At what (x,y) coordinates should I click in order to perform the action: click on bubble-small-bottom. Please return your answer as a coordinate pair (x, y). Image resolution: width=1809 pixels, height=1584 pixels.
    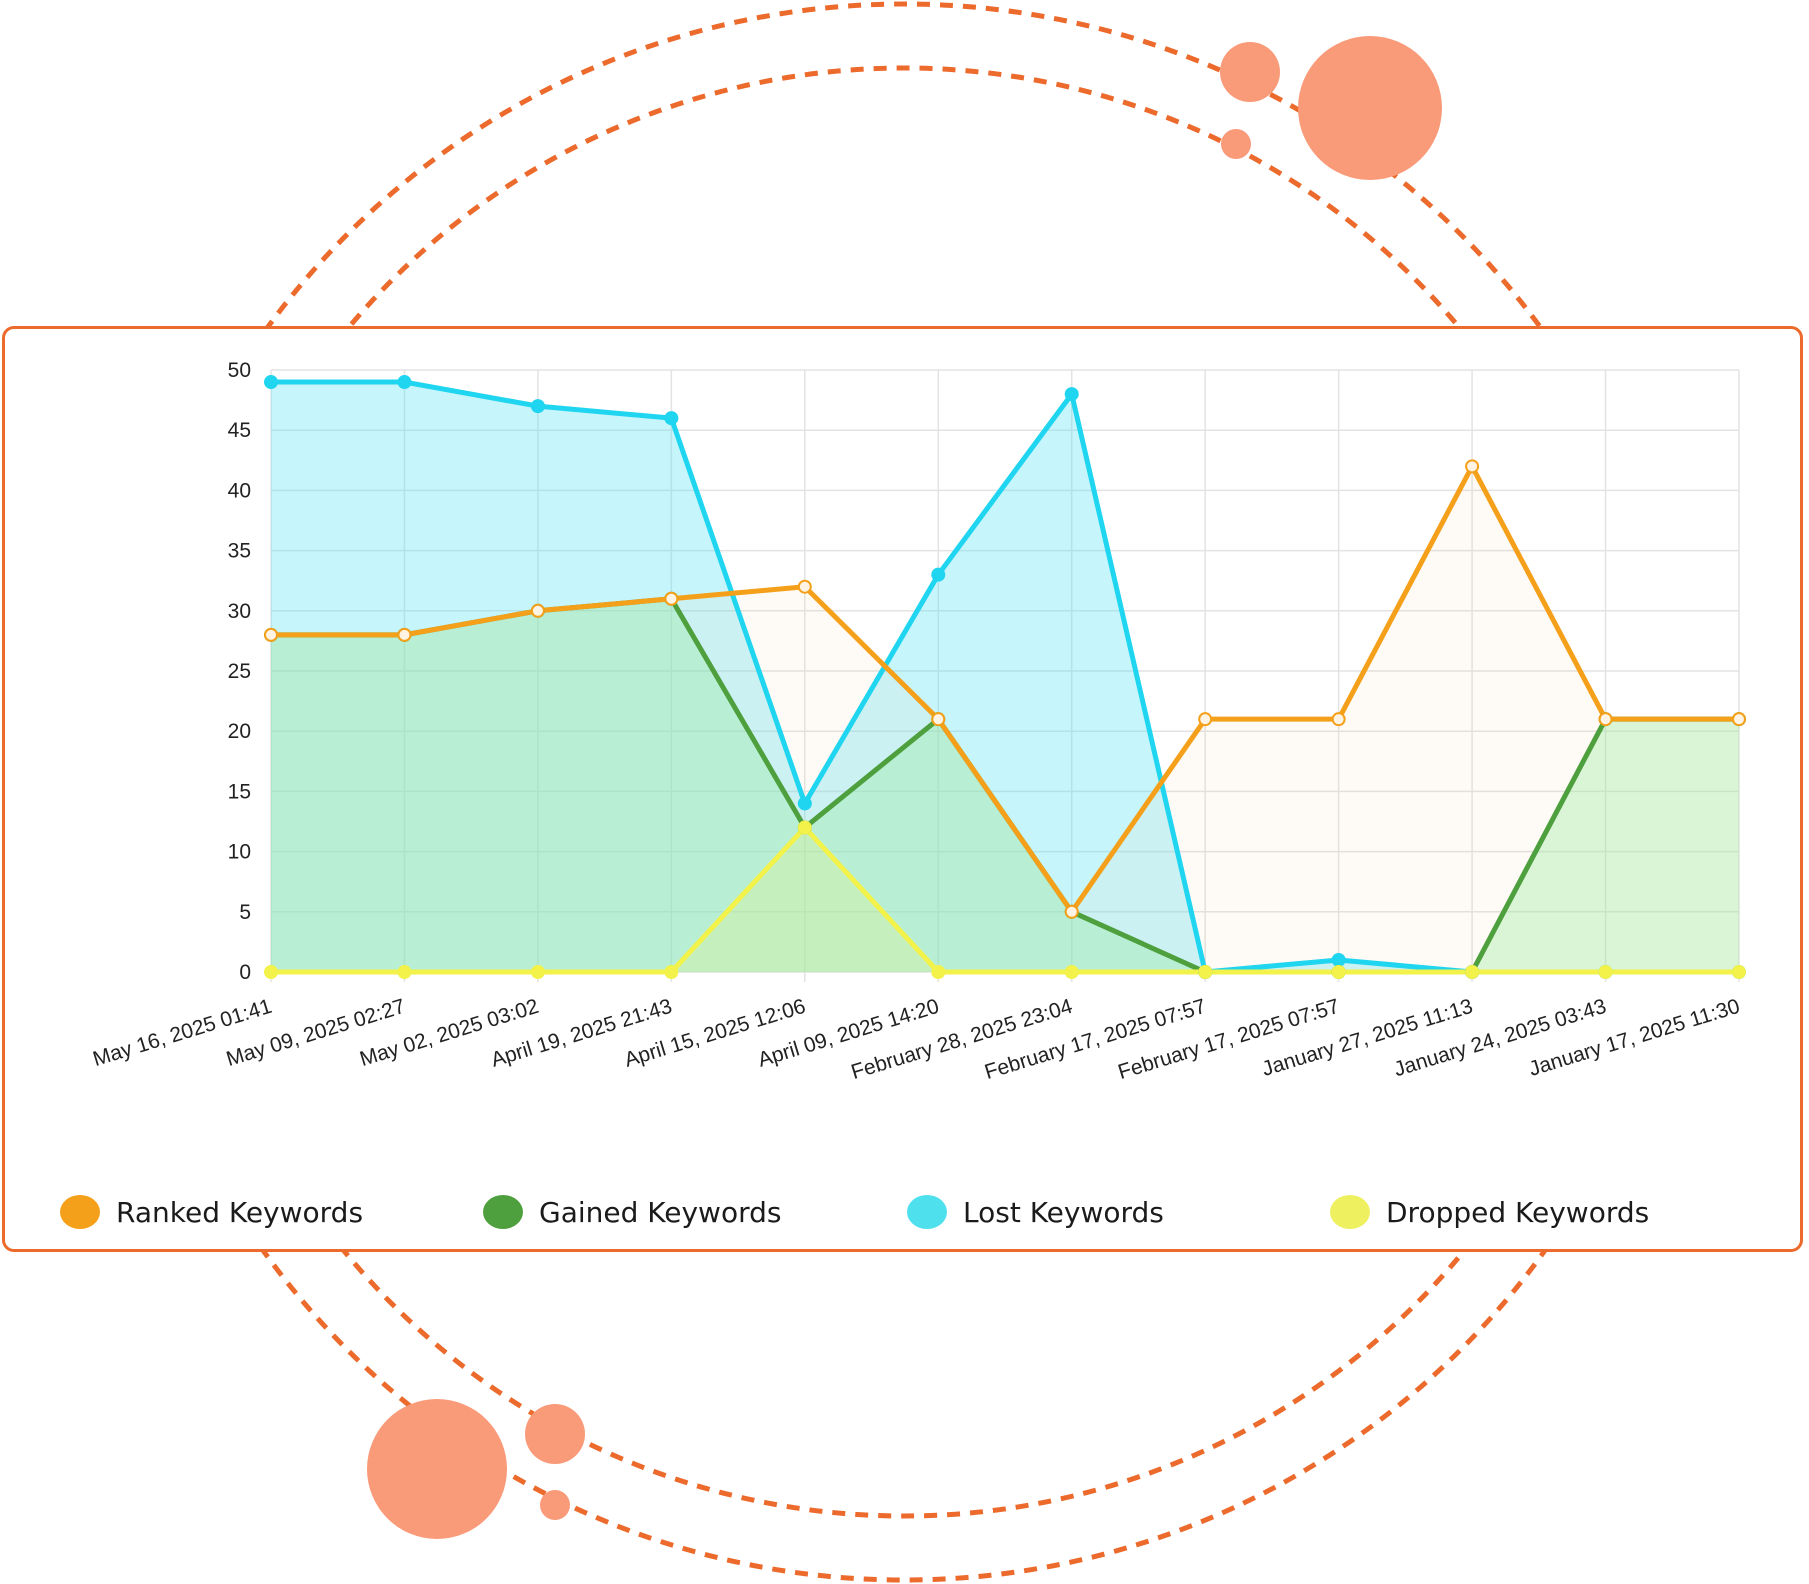
    Looking at the image, I should click on (555, 1505).